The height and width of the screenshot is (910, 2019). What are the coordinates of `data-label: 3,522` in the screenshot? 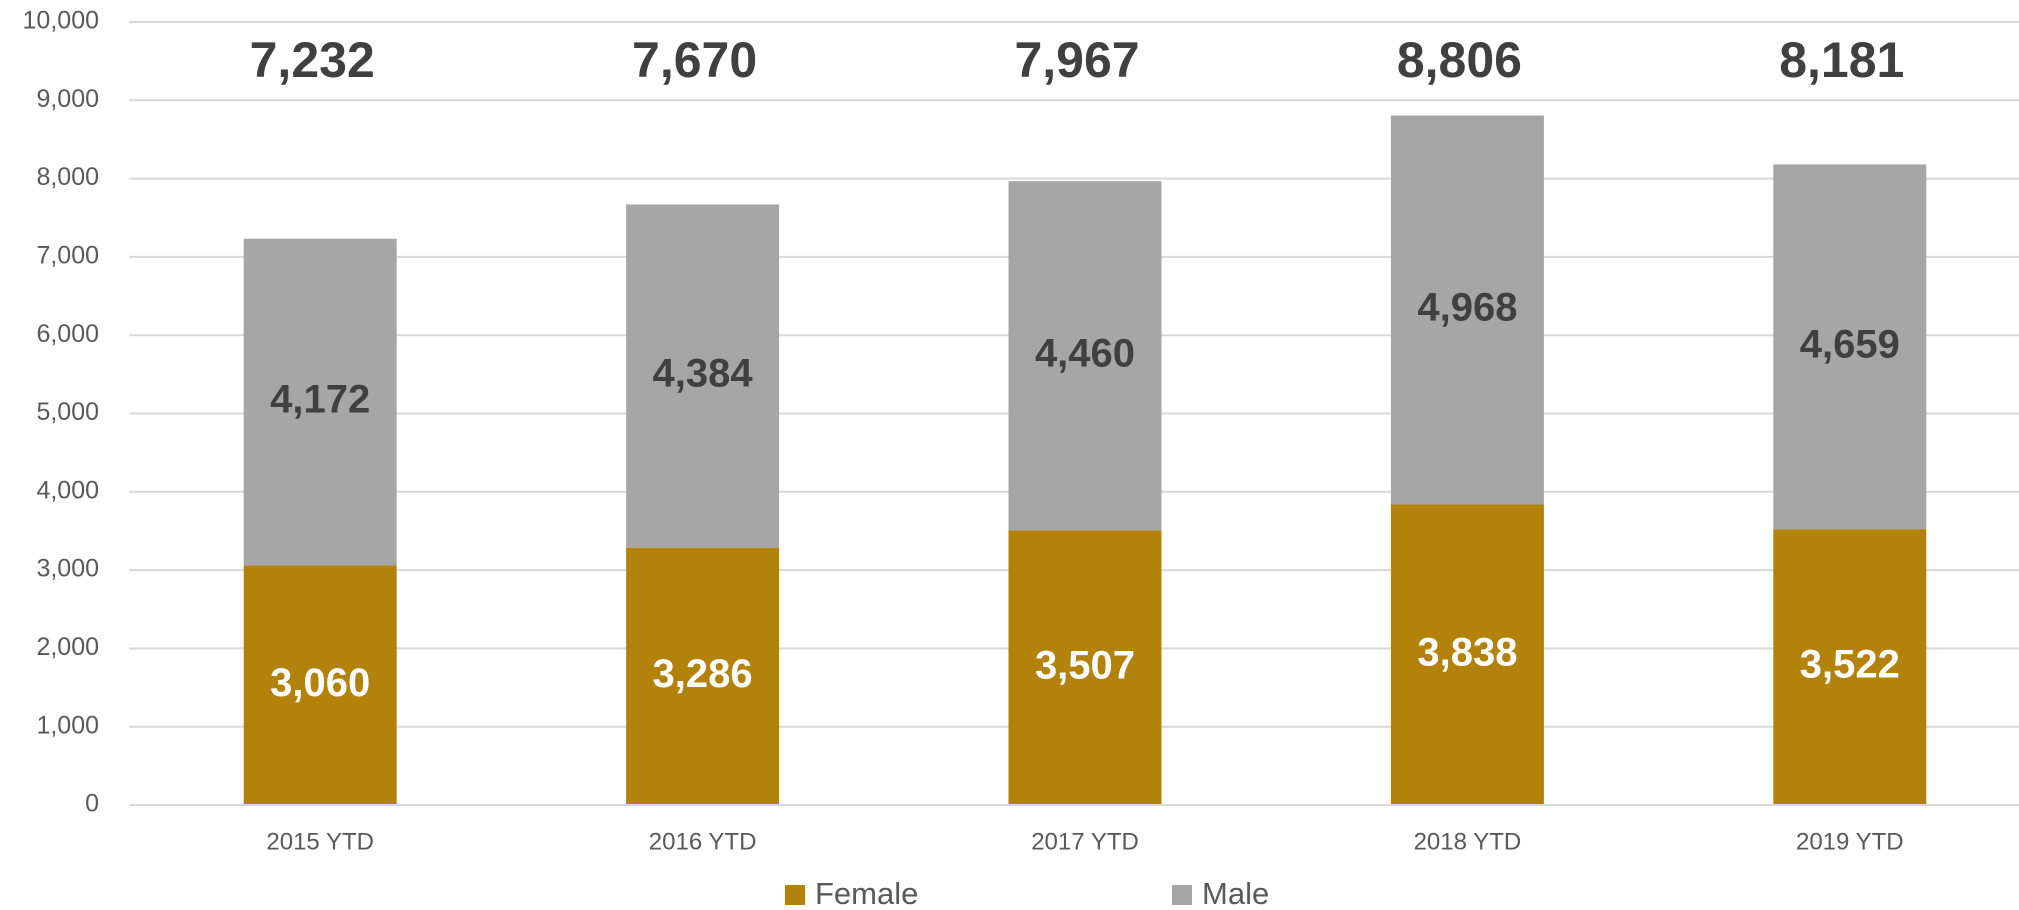 It's located at (1850, 665).